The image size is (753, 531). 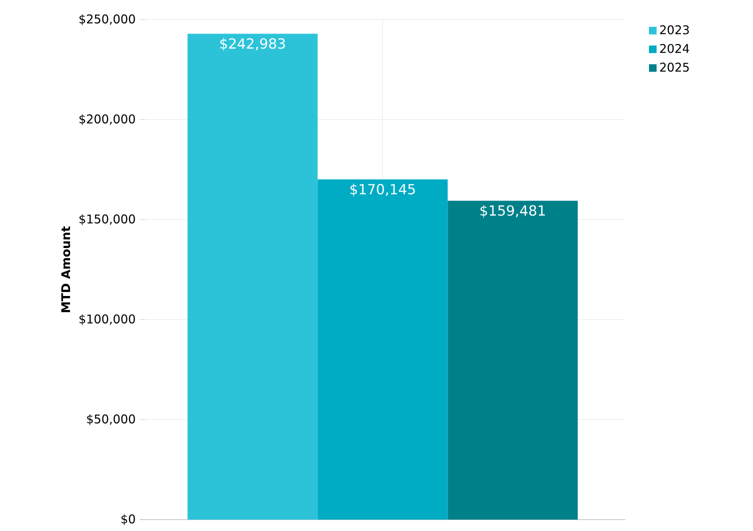 What do you see at coordinates (65, 269) in the screenshot?
I see `y-axis-title: MTD Amount` at bounding box center [65, 269].